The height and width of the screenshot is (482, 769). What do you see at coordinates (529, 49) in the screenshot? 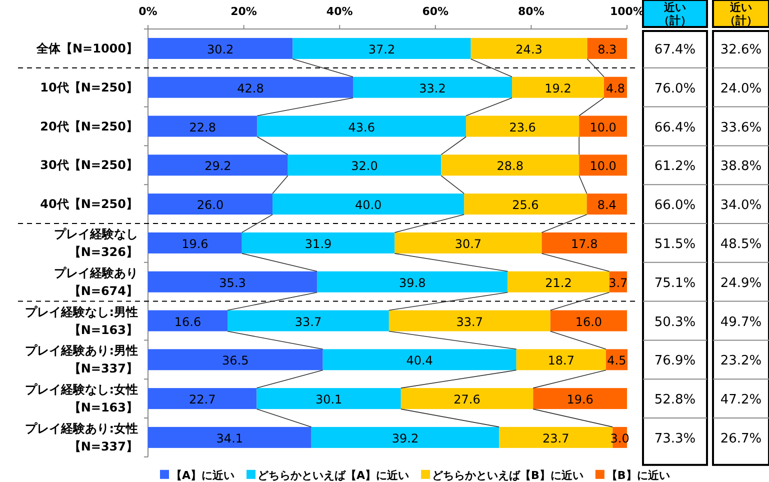
I see `data-label: 24.3` at bounding box center [529, 49].